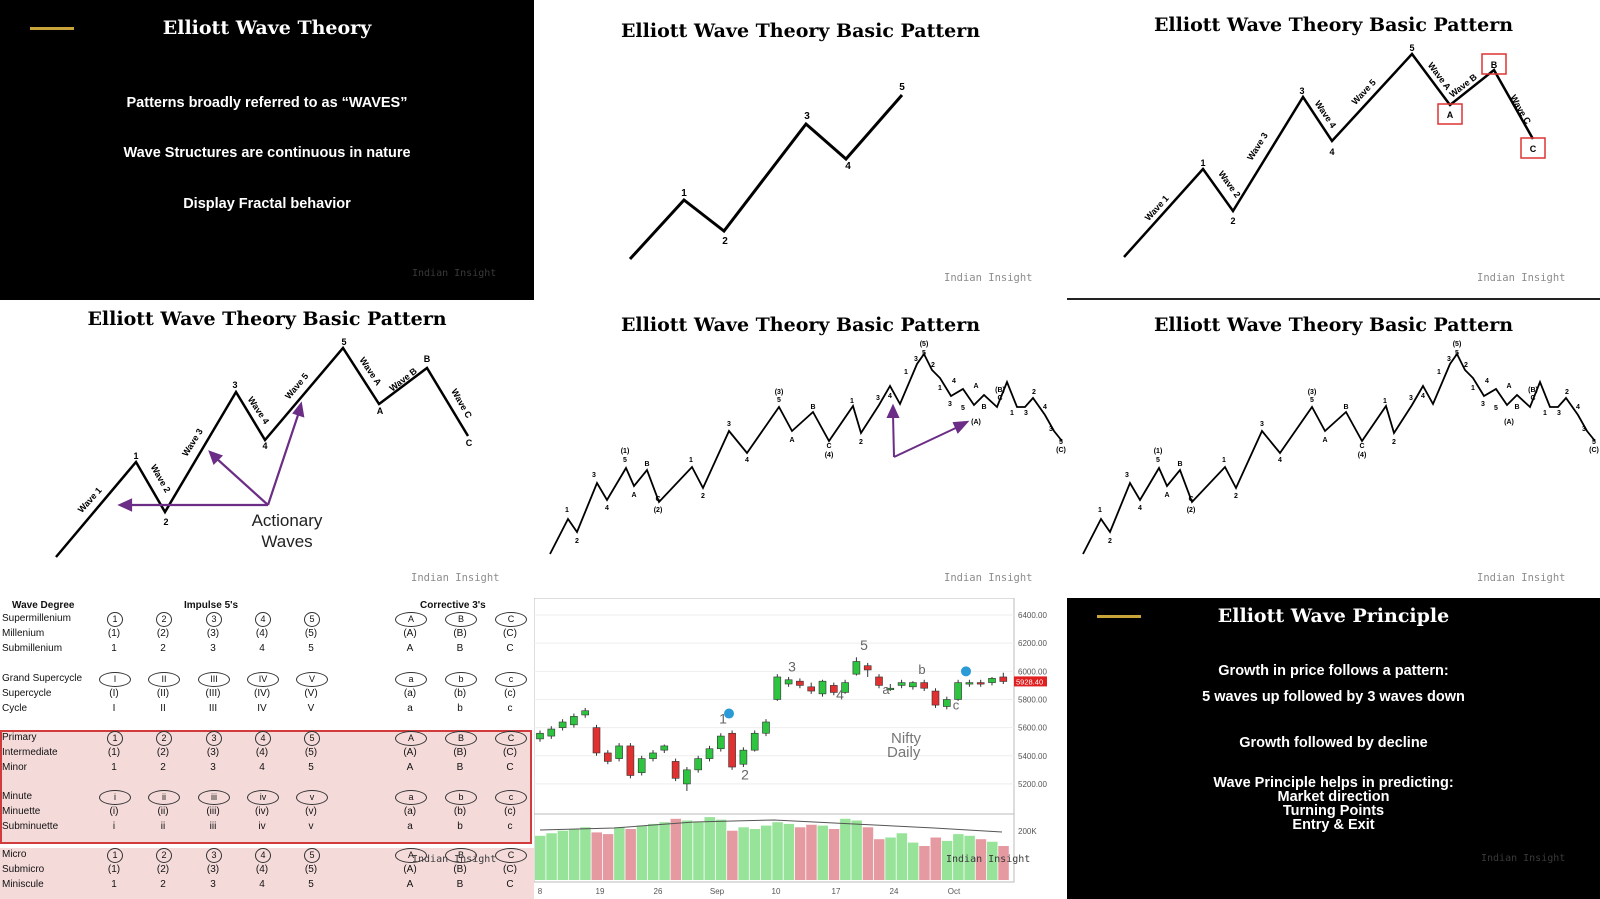  I want to click on impulse-mark: (3), so click(213, 633).